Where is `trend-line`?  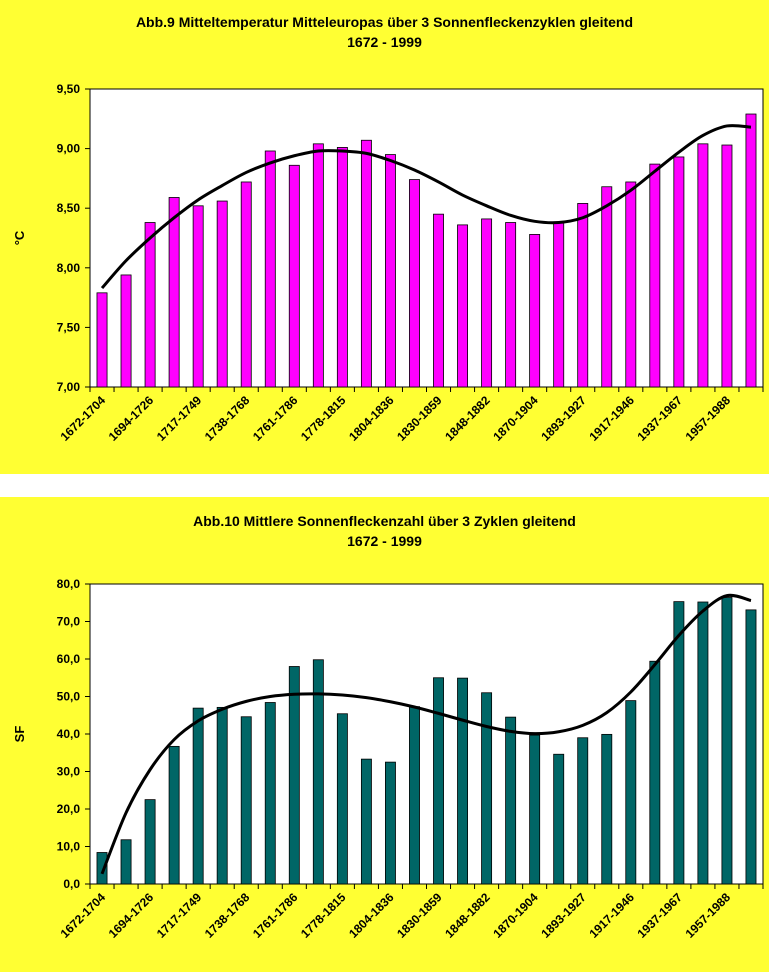
trend-line is located at coordinates (426, 207).